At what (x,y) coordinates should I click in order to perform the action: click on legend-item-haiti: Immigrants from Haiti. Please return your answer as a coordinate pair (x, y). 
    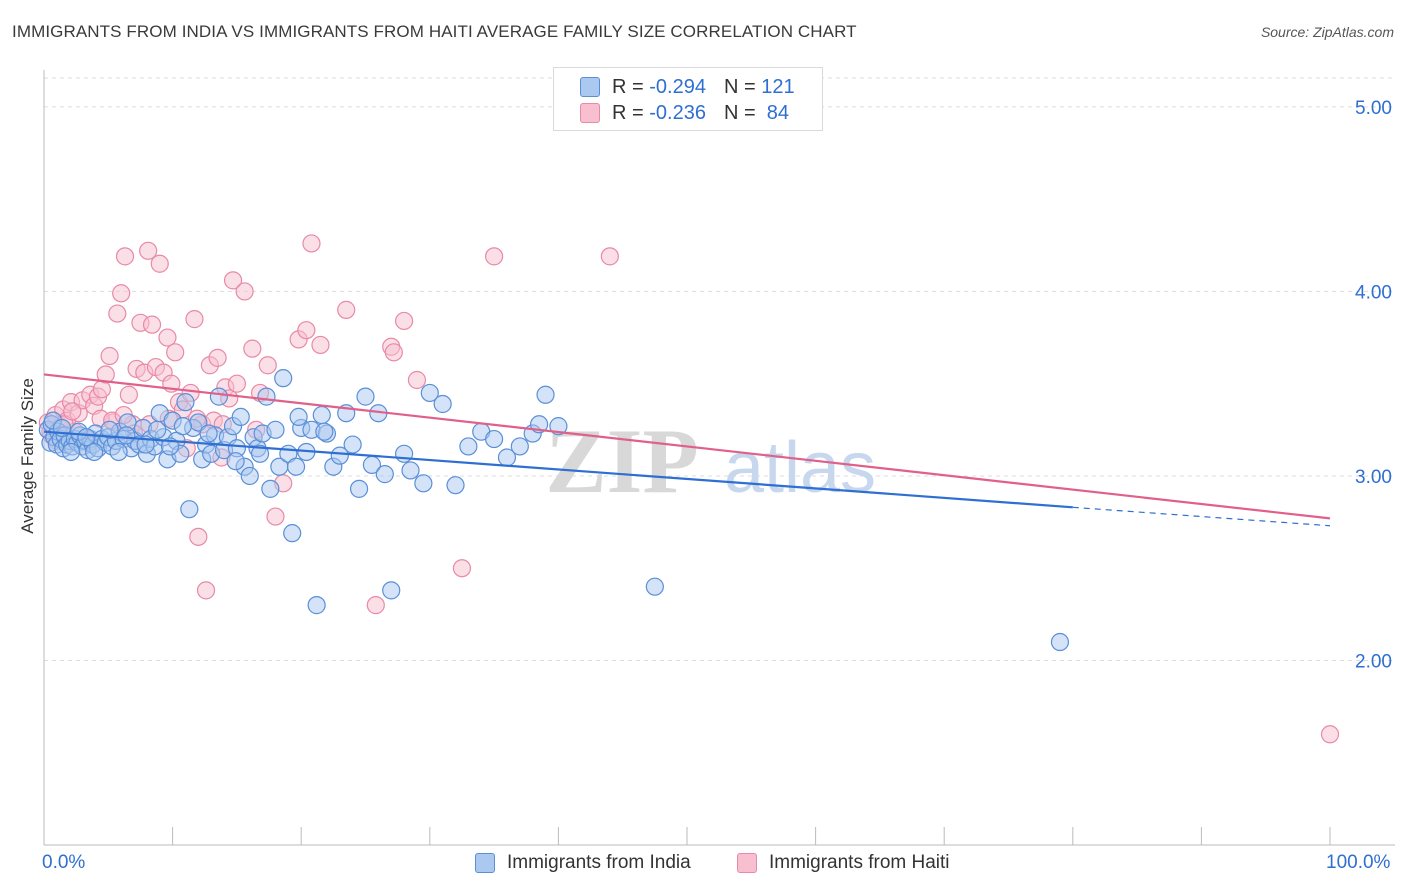
    Looking at the image, I should click on (843, 863).